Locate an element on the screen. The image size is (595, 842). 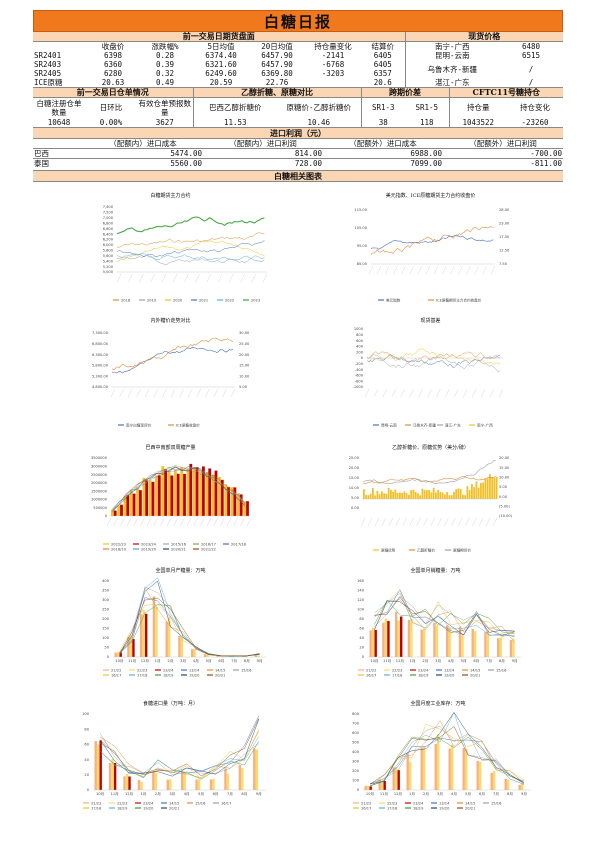
y-tick-label: 20 is located at coordinates (361, 647).